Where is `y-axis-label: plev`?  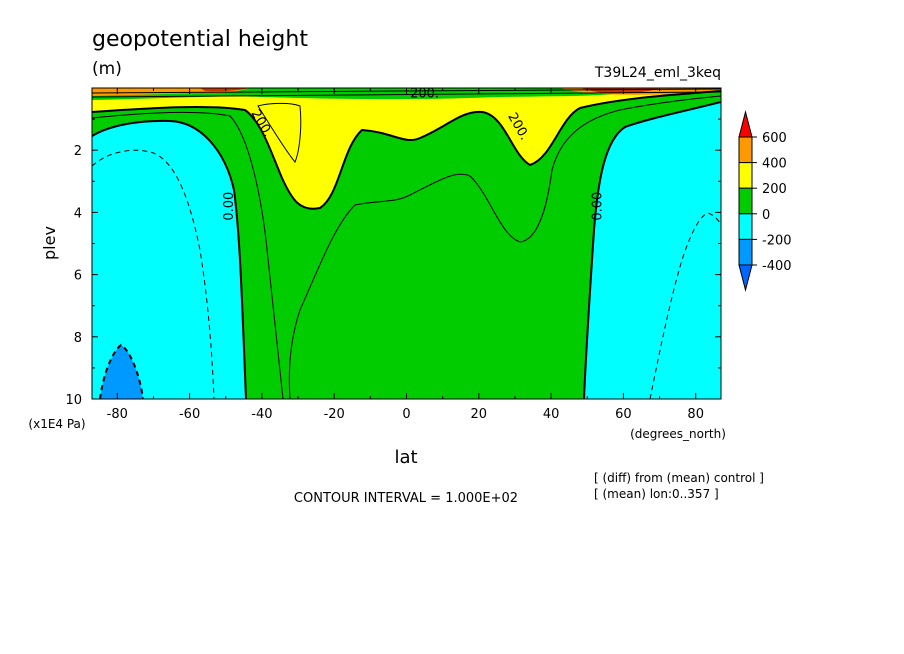
y-axis-label: plev is located at coordinates (49, 243).